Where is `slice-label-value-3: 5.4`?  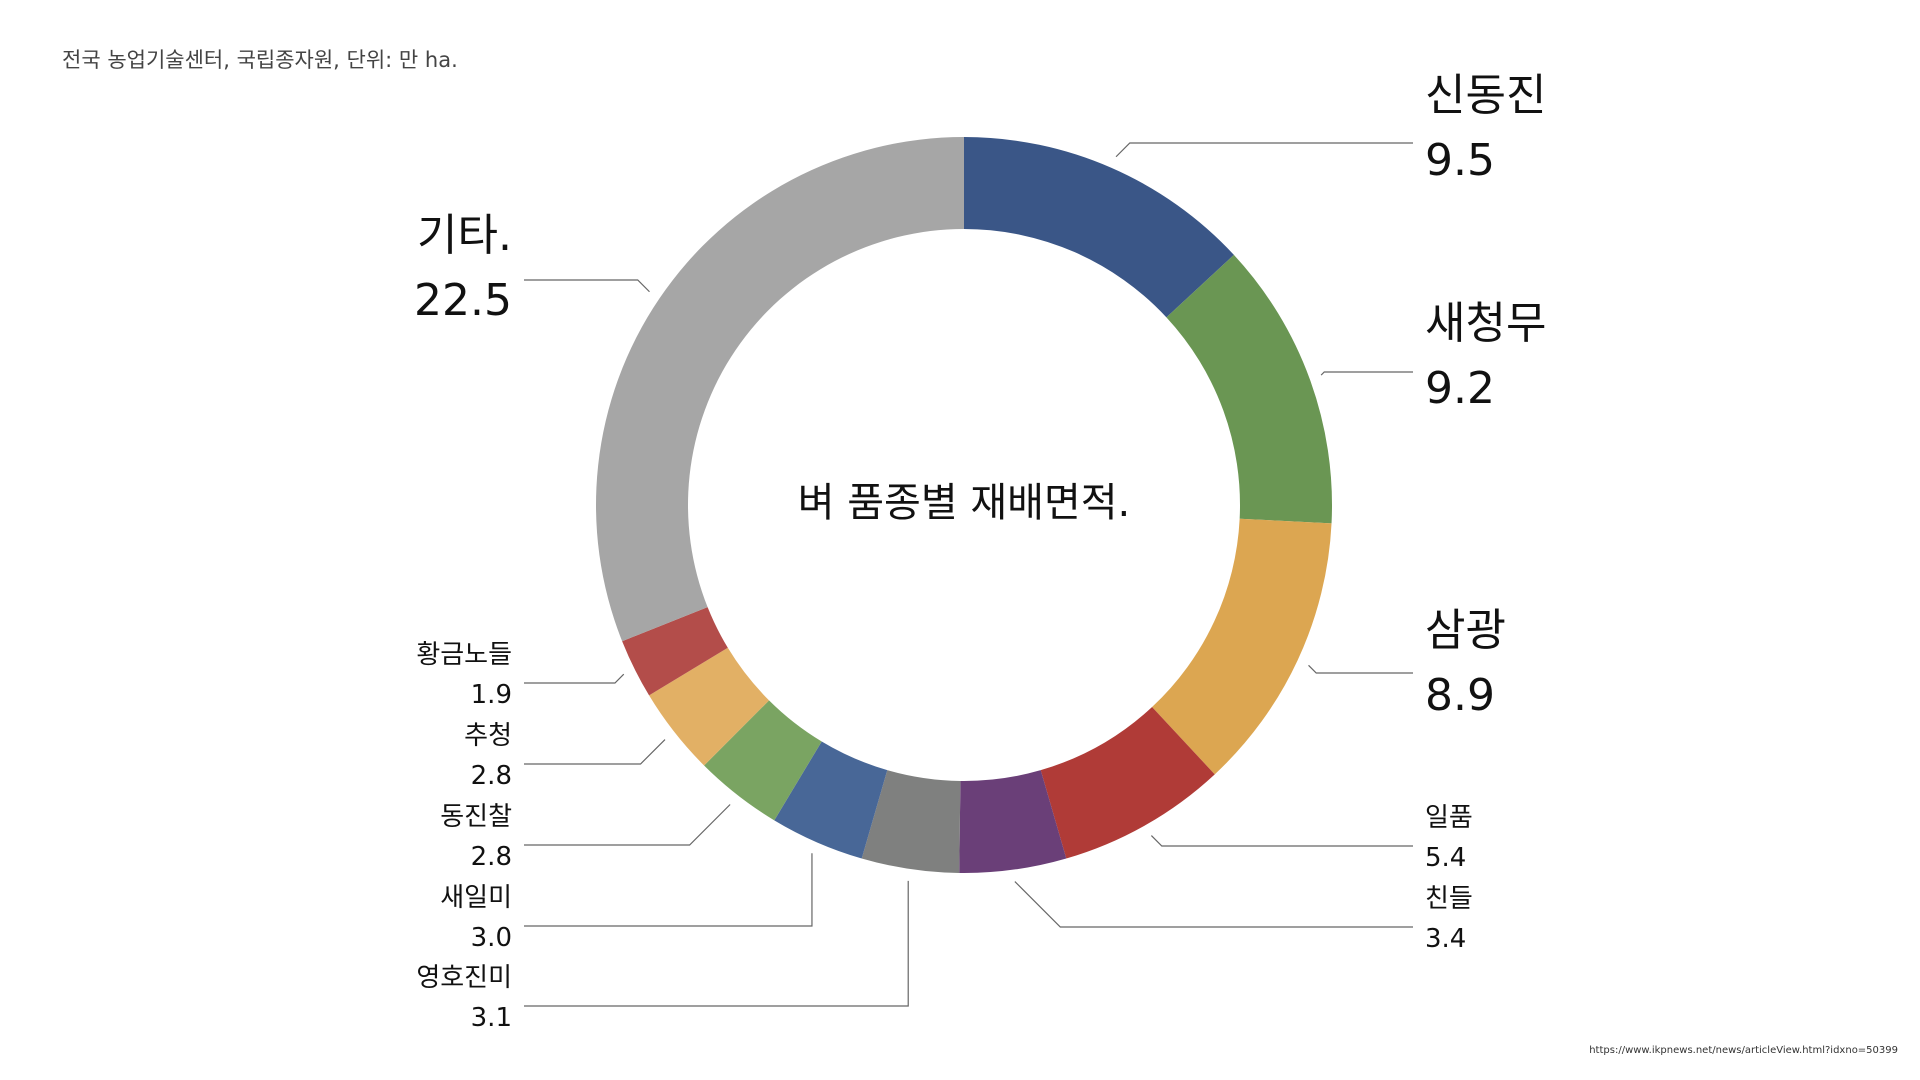 slice-label-value-3: 5.4 is located at coordinates (1445, 858).